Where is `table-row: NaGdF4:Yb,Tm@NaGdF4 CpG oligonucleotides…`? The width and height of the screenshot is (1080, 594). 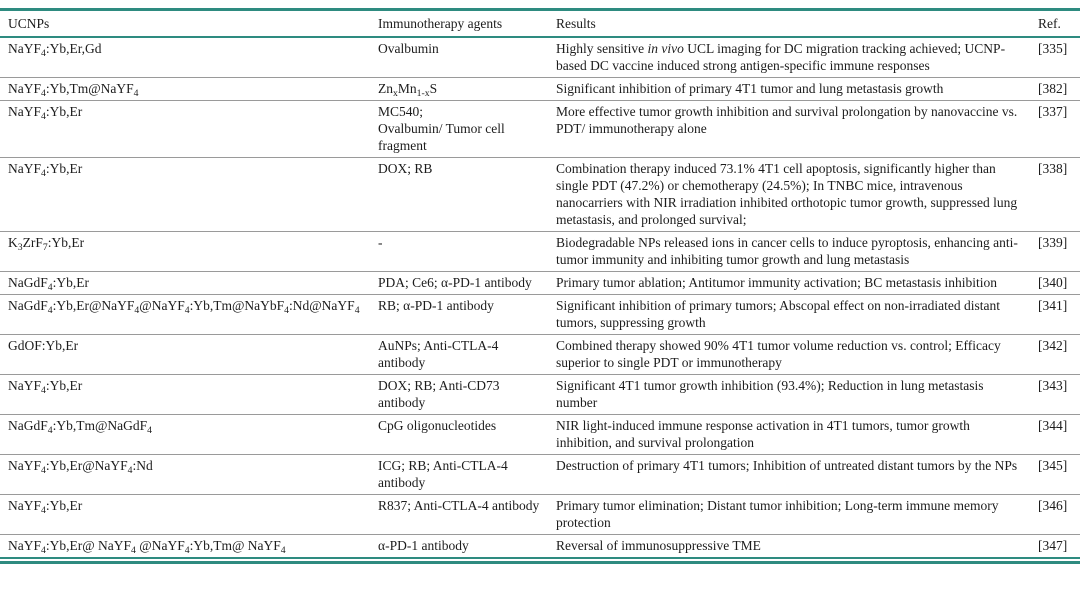 table-row: NaGdF4:Yb,Tm@NaGdF4 CpG oligonucleotides… is located at coordinates (540, 434).